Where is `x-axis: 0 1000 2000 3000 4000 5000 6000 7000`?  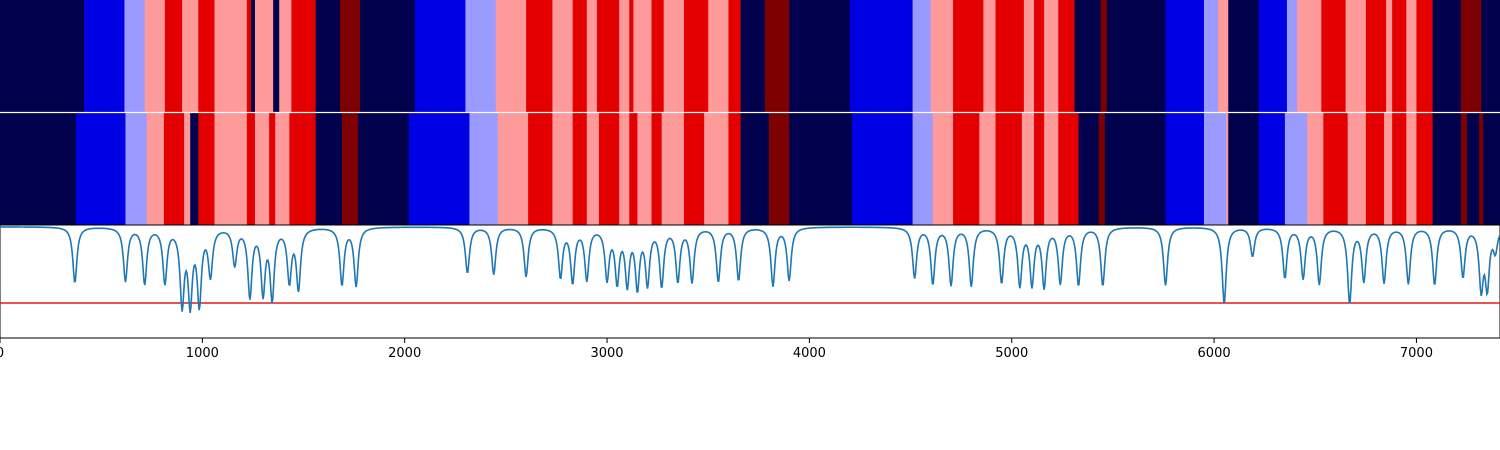
x-axis: 0 1000 2000 3000 4000 5000 6000 7000 is located at coordinates (716, 349).